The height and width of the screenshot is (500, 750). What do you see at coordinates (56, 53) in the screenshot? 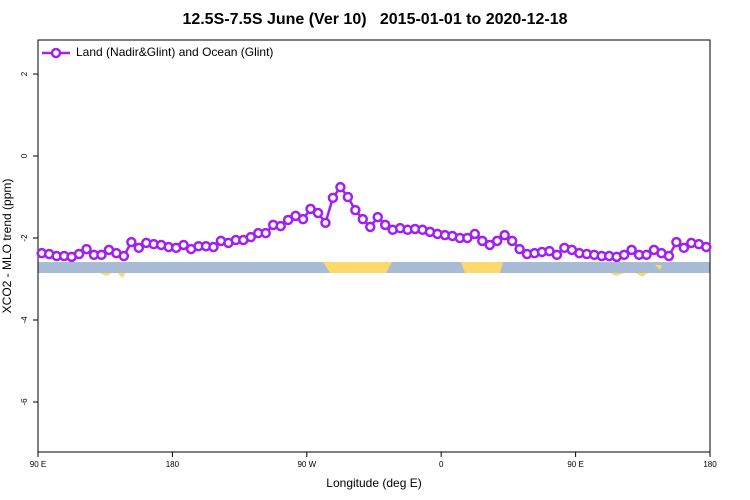
I see `legend-marker` at bounding box center [56, 53].